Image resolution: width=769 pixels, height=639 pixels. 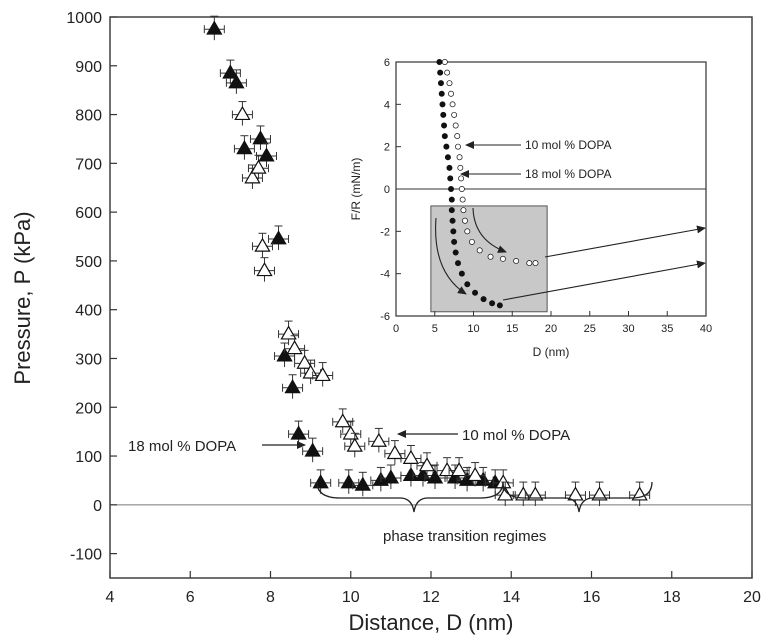 What do you see at coordinates (387, 190) in the screenshot?
I see `inset-y-tick-label: 0` at bounding box center [387, 190].